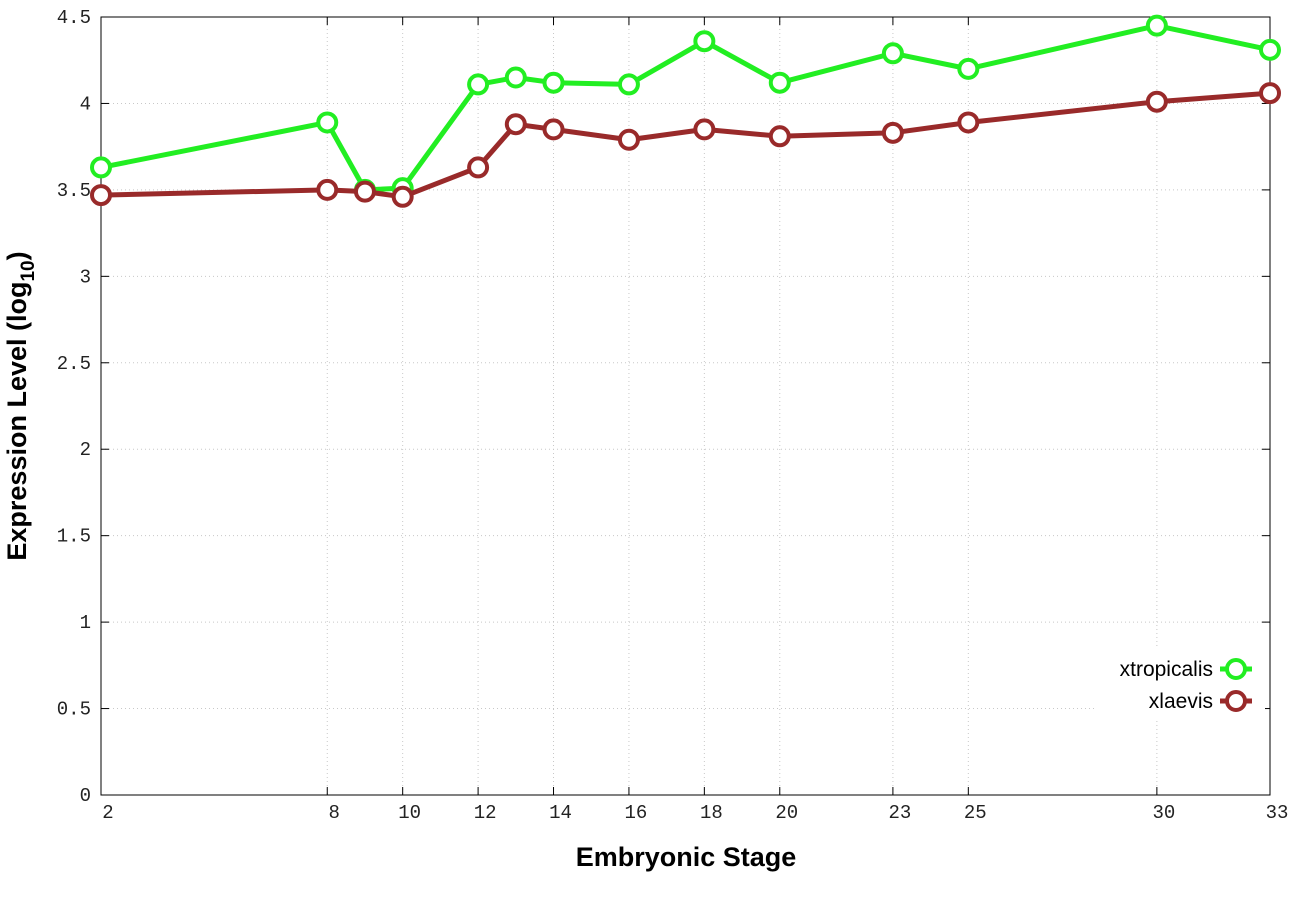 The width and height of the screenshot is (1296, 907). I want to click on legend: xtropicalis xlaevis, so click(1180, 685).